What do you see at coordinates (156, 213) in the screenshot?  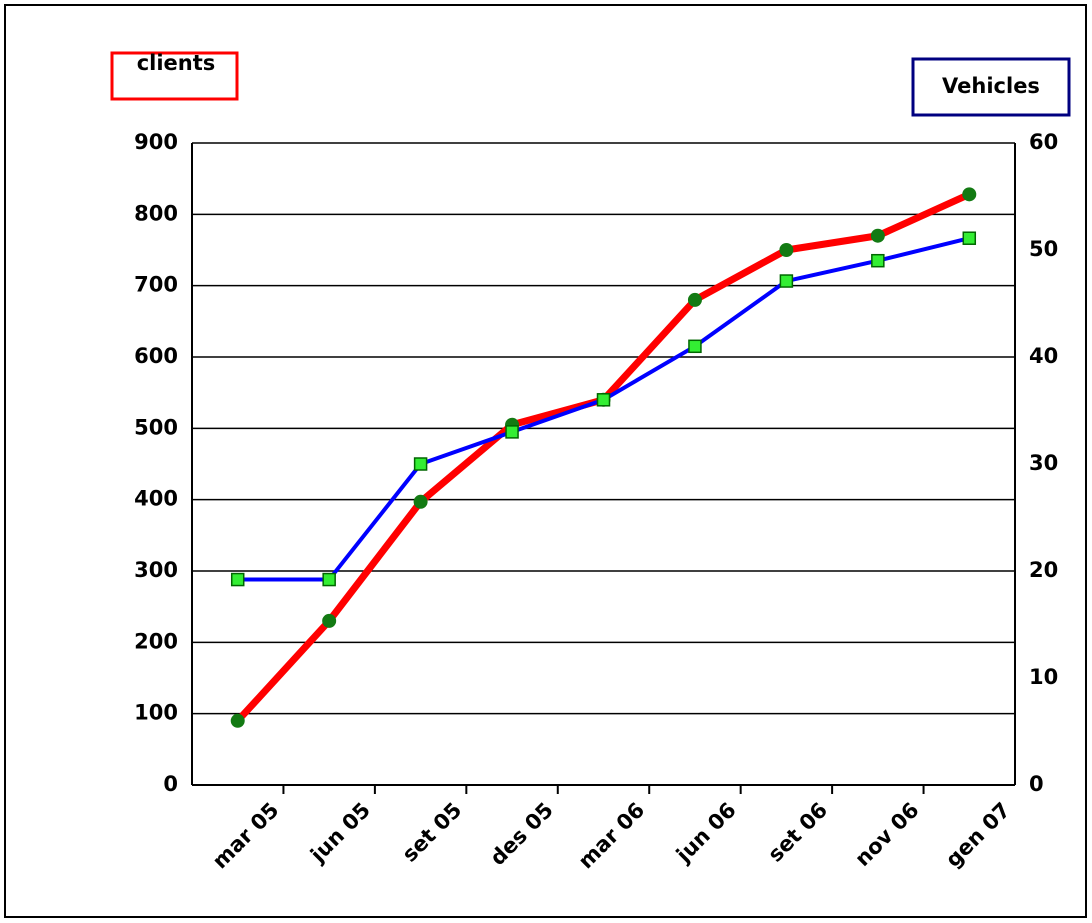 I see `y-tick-label: 800` at bounding box center [156, 213].